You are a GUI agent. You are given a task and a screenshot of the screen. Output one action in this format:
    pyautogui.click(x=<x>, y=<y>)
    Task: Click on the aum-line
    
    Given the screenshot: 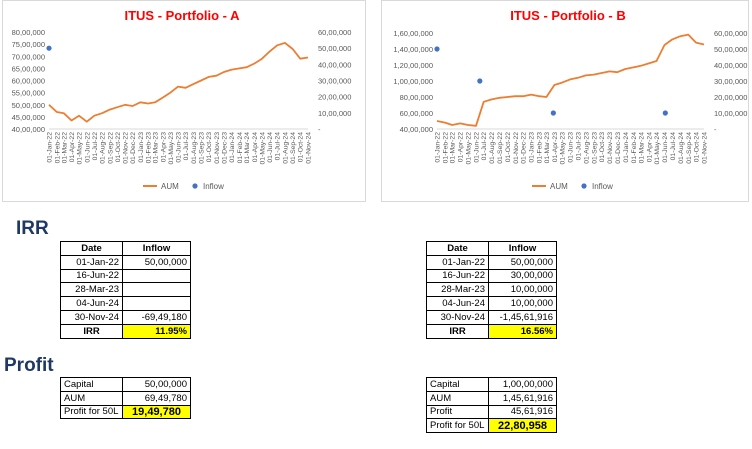 What is the action you would take?
    pyautogui.click(x=570, y=80)
    